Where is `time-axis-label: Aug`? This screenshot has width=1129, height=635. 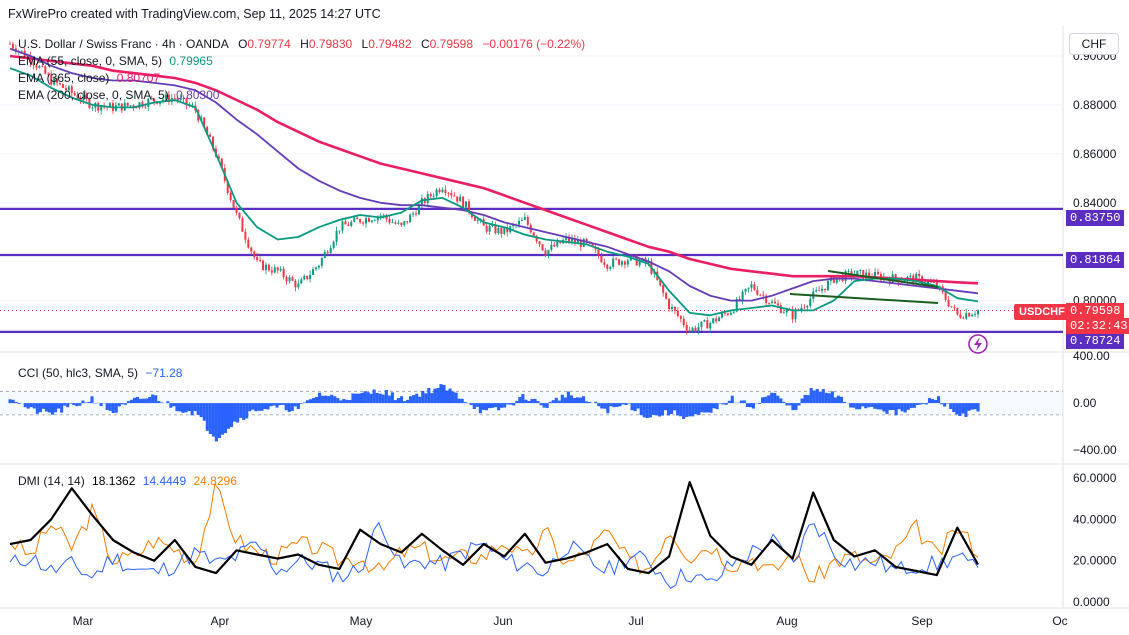
time-axis-label: Aug is located at coordinates (786, 621).